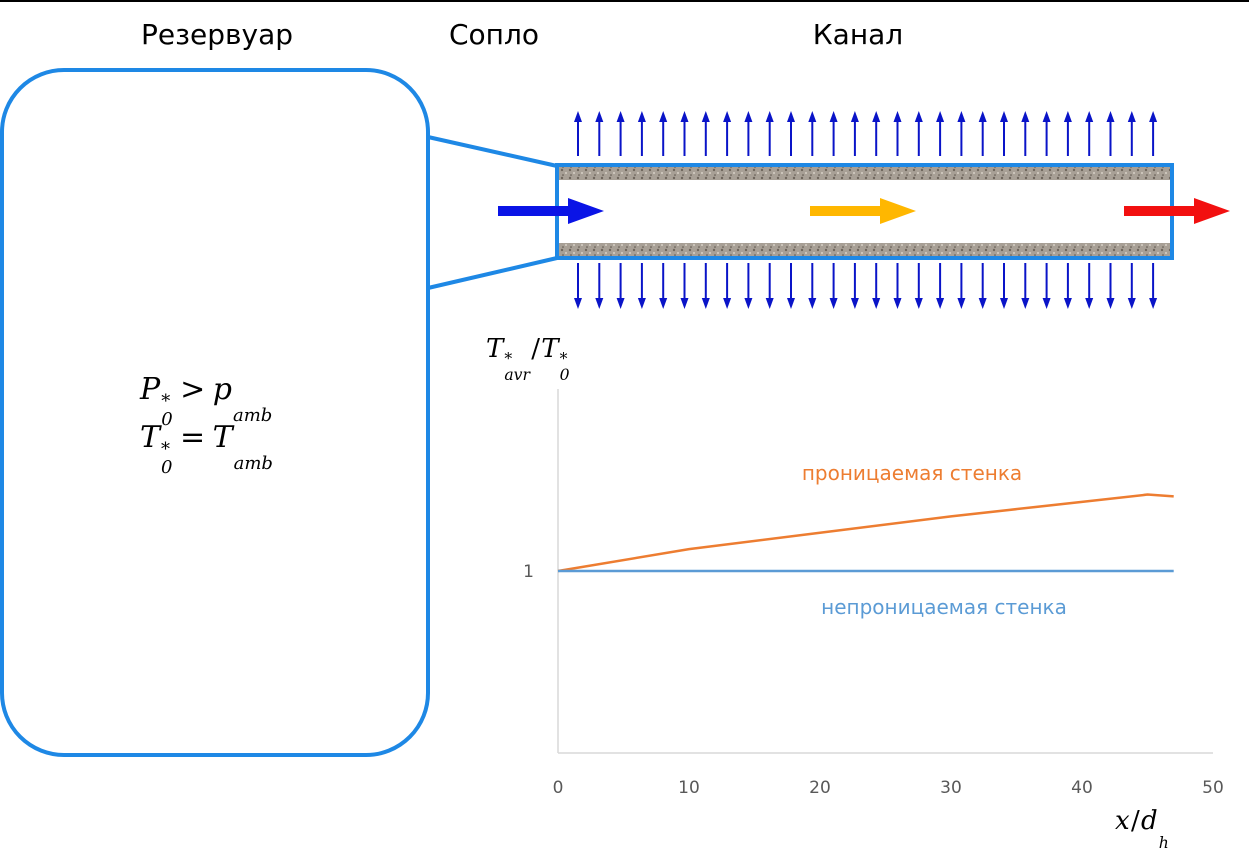  I want to click on series-label: проницаемая стенка, so click(912, 473).